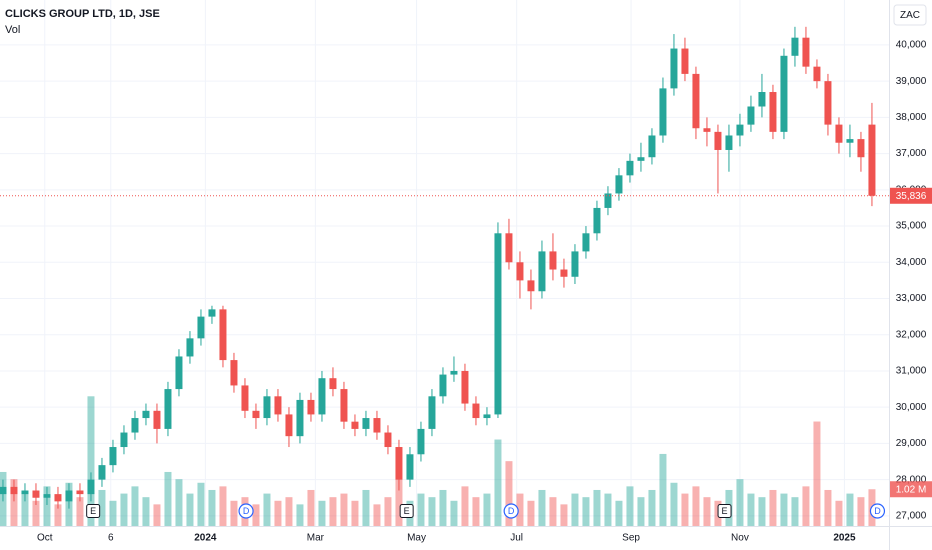 The height and width of the screenshot is (550, 932). Describe the element at coordinates (82, 14) in the screenshot. I see `chart-title: CLICKS GROUP LTD, 1D, JSE` at that location.